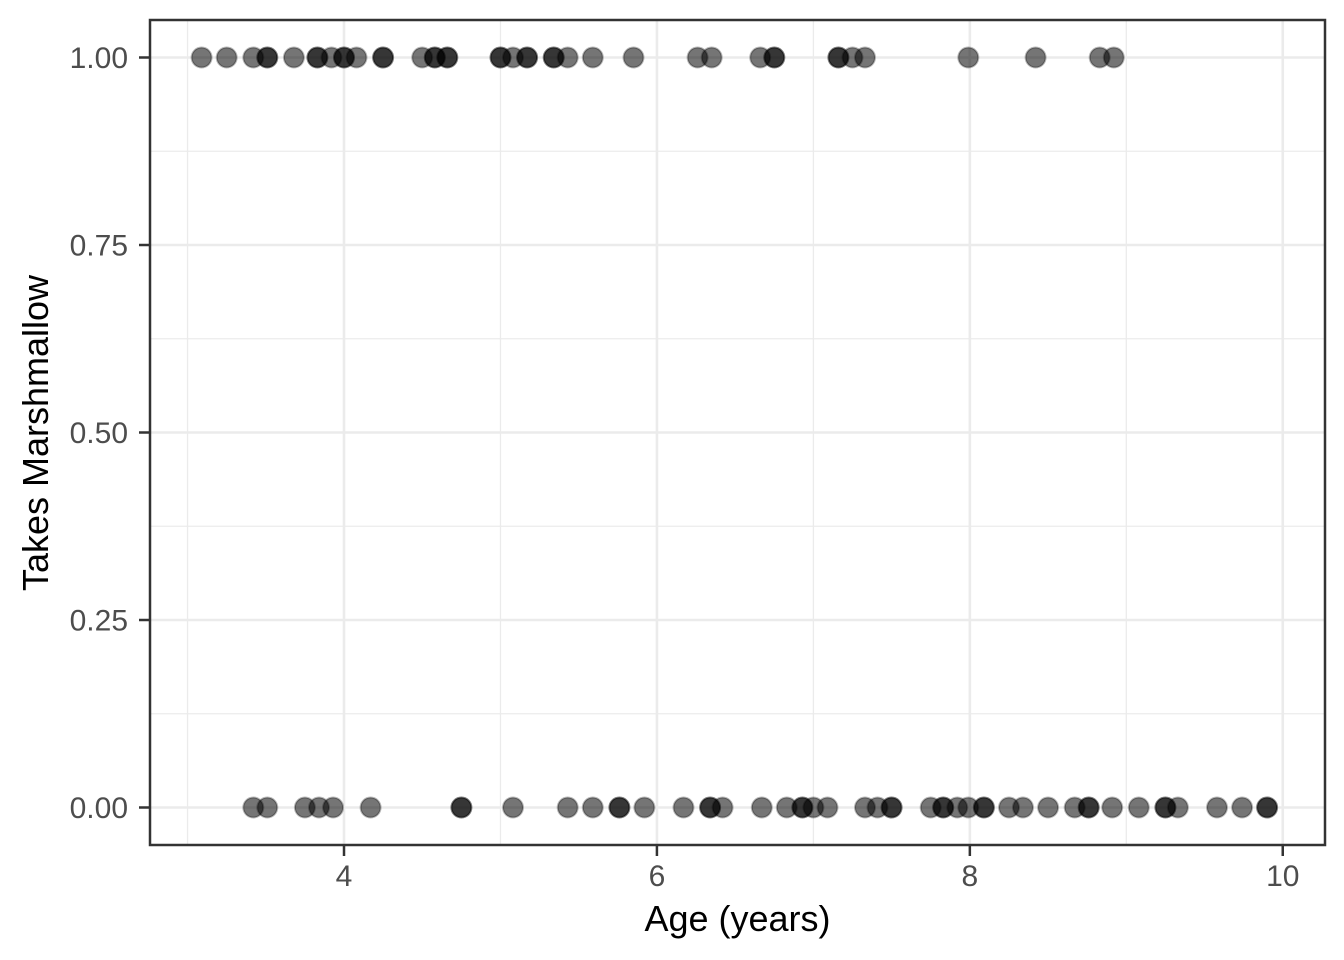  Describe the element at coordinates (969, 876) in the screenshot. I see `x-tick-label: 8` at that location.